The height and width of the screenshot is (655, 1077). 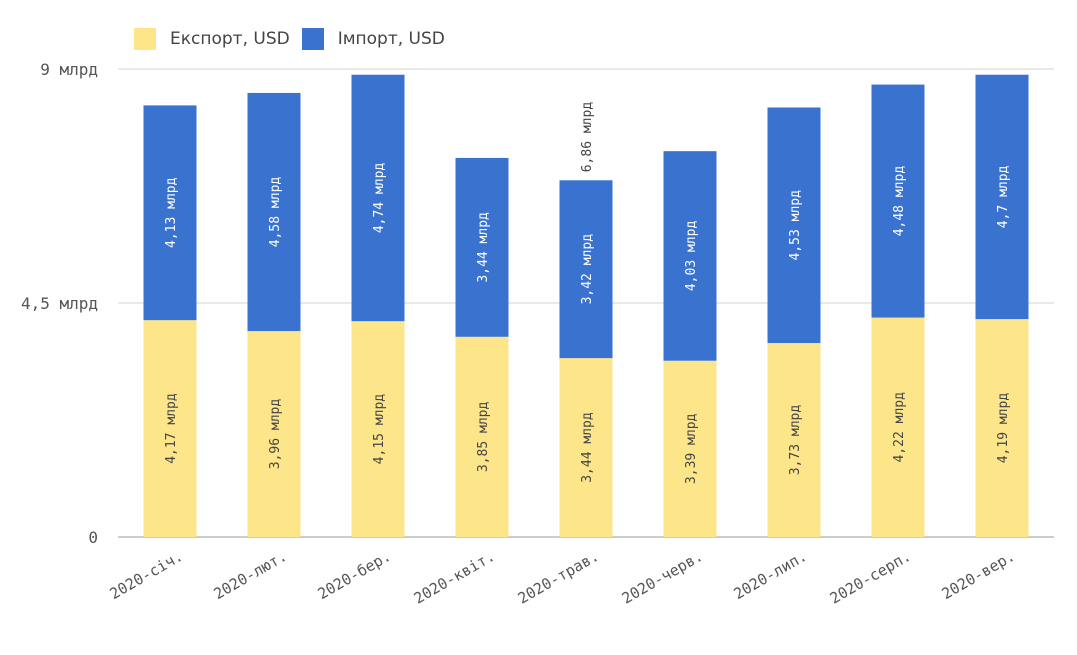 I want to click on data-label-import: 4,03 млрд, so click(x=691, y=256).